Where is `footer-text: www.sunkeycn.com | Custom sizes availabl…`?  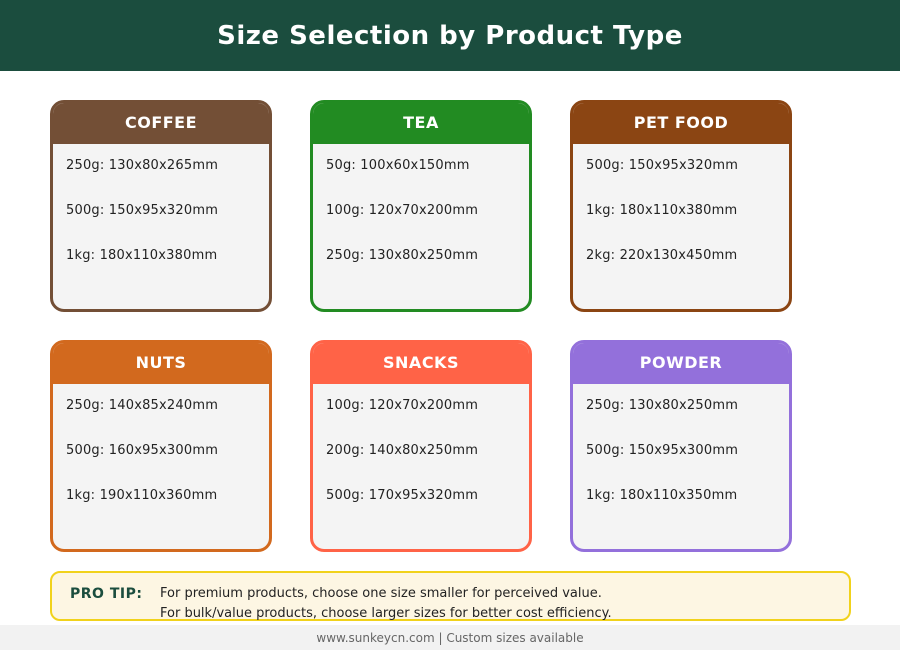
footer-text: www.sunkeycn.com | Custom sizes availabl… is located at coordinates (450, 637).